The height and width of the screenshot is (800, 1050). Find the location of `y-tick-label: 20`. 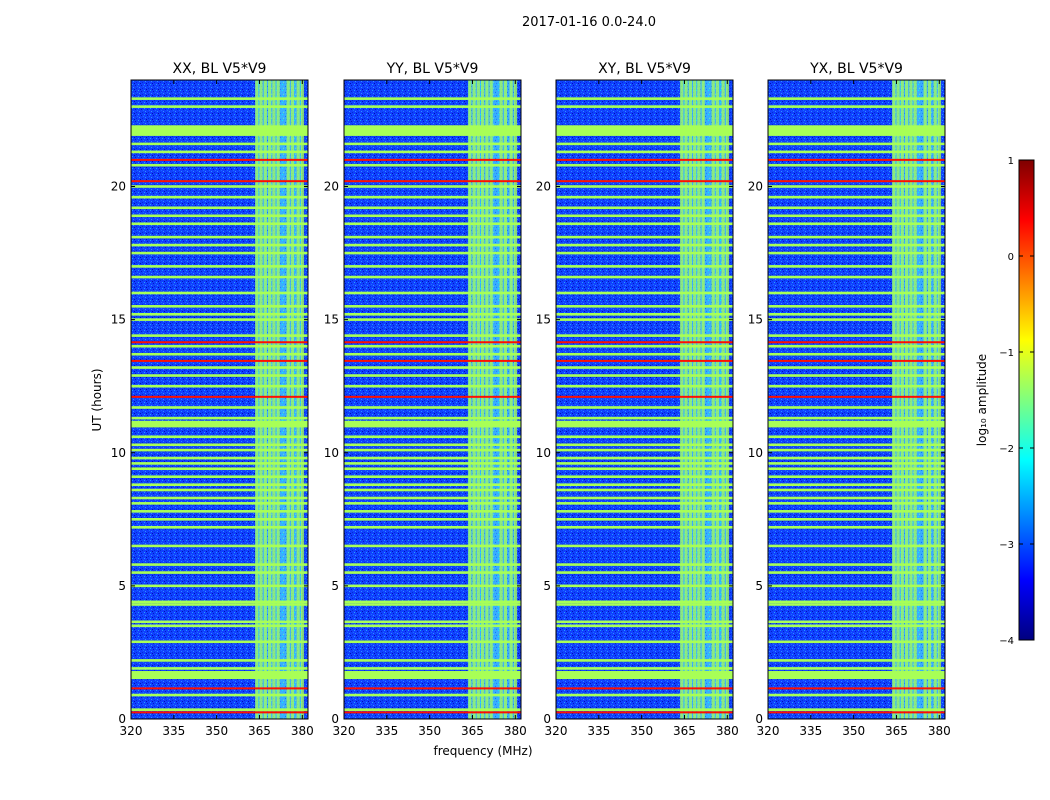

y-tick-label: 20 is located at coordinates (543, 187).